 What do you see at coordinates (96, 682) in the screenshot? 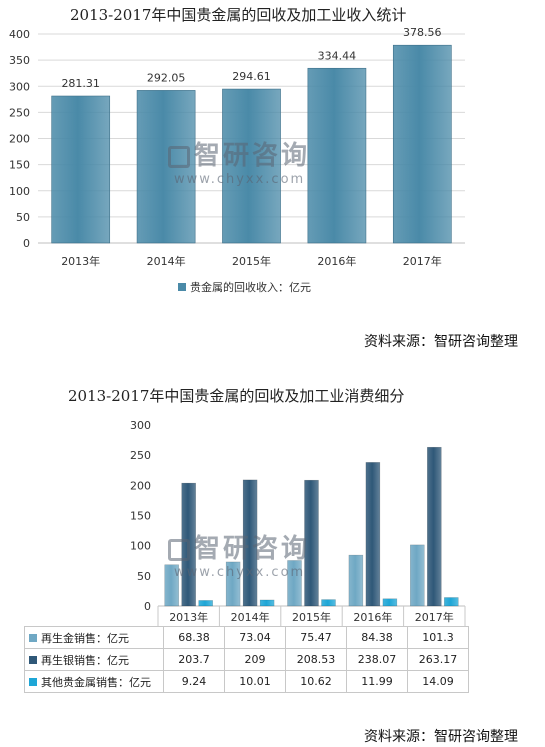
I see `series-name: 其他贵金属销售：亿元` at bounding box center [96, 682].